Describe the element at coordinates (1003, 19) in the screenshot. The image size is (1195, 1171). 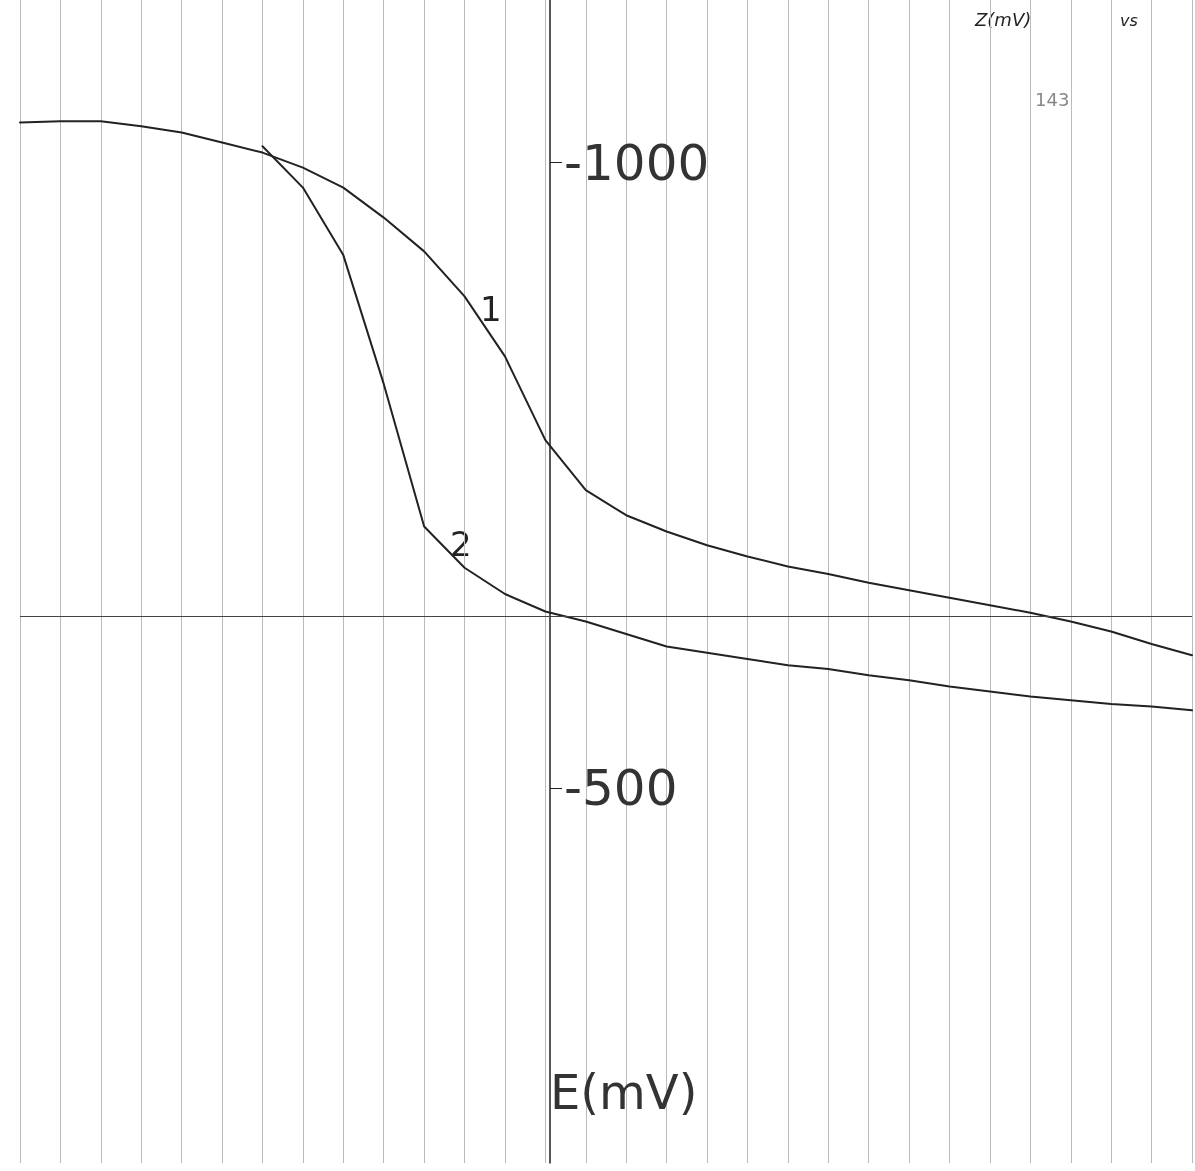
I see `annotation: Z(mV)` at that location.